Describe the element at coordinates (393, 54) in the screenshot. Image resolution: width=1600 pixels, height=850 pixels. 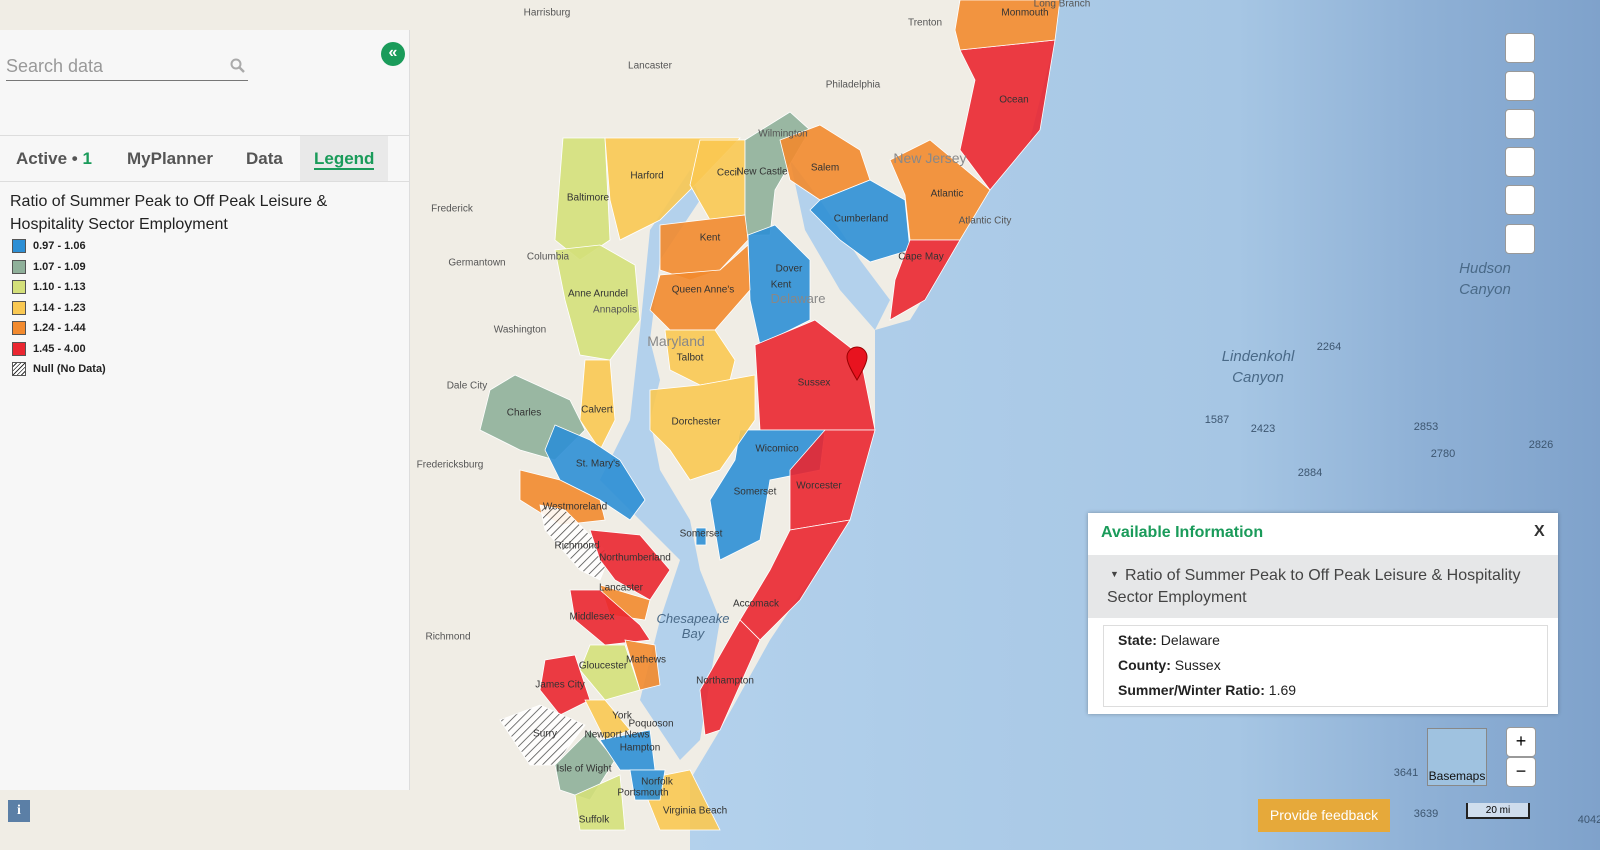
I see `collapse-button: «` at that location.